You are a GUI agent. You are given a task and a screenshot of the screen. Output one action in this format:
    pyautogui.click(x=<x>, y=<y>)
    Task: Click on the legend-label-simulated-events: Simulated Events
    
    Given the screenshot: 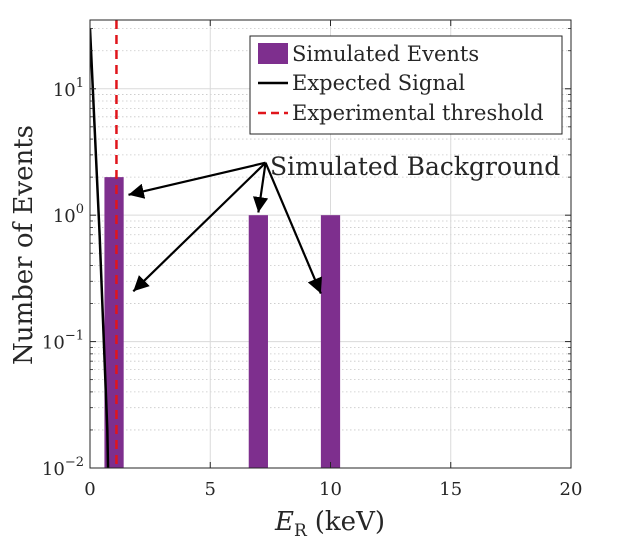 What is the action you would take?
    pyautogui.click(x=385, y=54)
    